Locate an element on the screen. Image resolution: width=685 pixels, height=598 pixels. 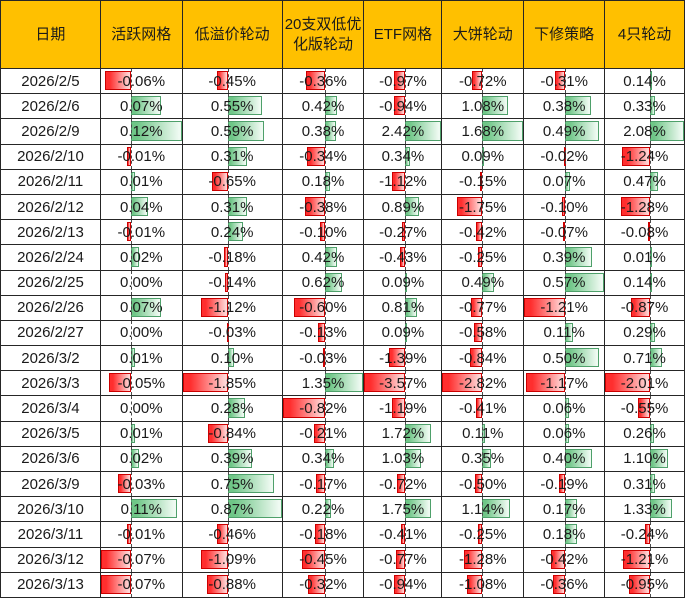
return-value: 1.03% is located at coordinates (403, 459).